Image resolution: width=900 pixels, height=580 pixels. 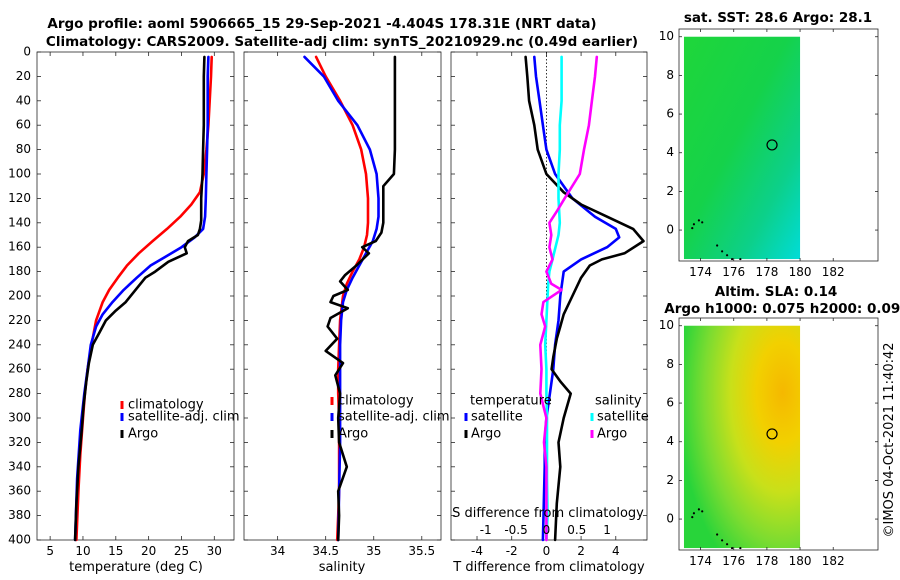 I want to click on y-tick-label: 360, so click(x=19, y=491).